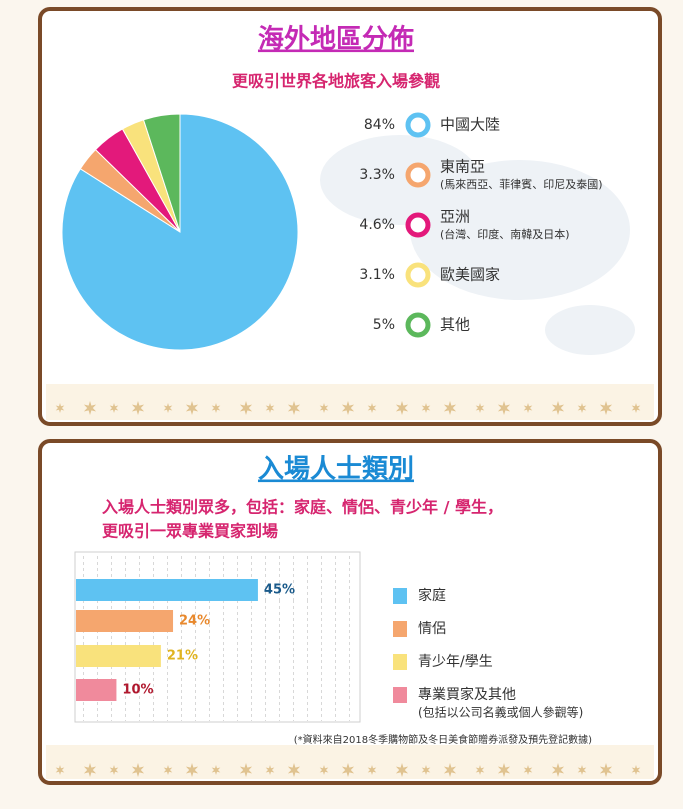  What do you see at coordinates (377, 175) in the screenshot?
I see `value-label: 3.3%` at bounding box center [377, 175].